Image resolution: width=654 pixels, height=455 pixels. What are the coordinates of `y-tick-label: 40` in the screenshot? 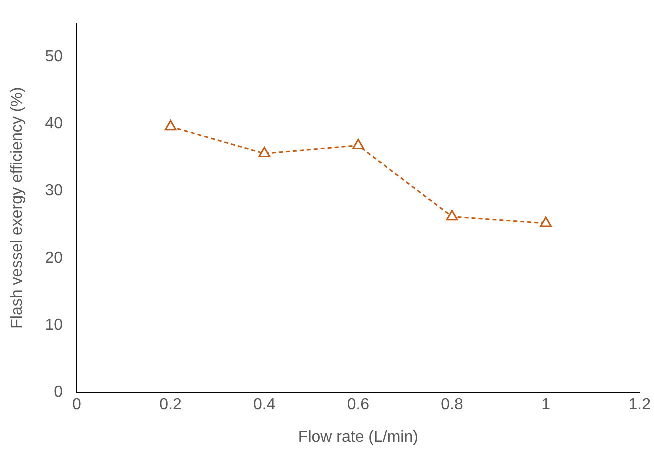 It's located at (54, 124).